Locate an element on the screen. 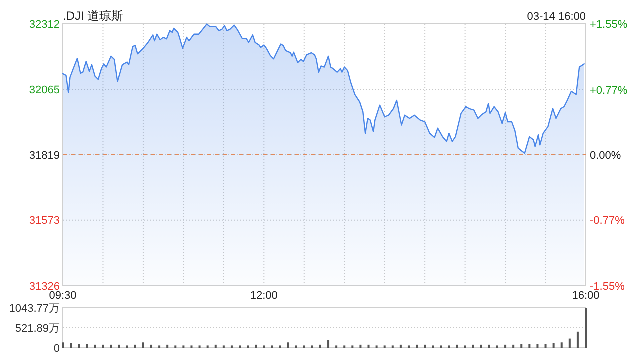 Image resolution: width=640 pixels, height=360 pixels. y2-tick-label: 0.00% is located at coordinates (606, 156).